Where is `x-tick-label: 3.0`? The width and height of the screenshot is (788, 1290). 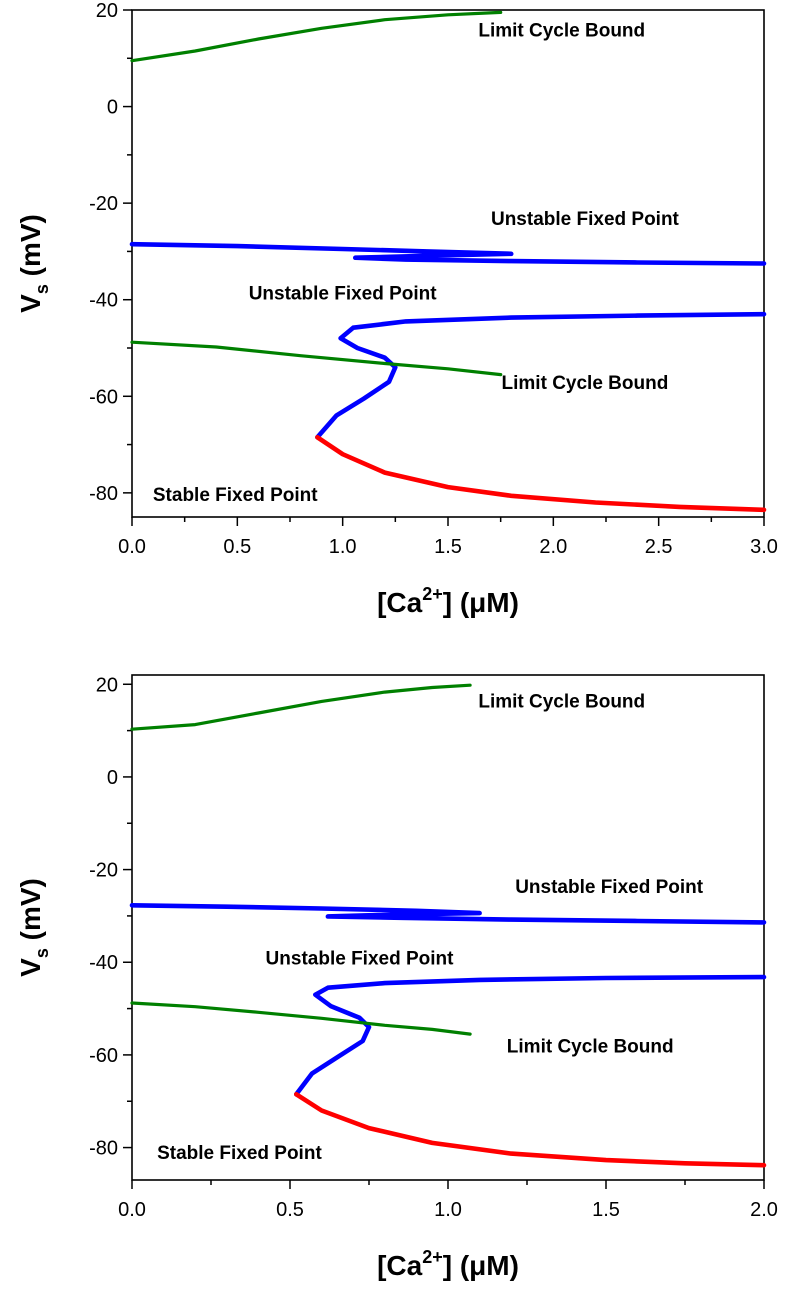 x-tick-label: 3.0 is located at coordinates (764, 547).